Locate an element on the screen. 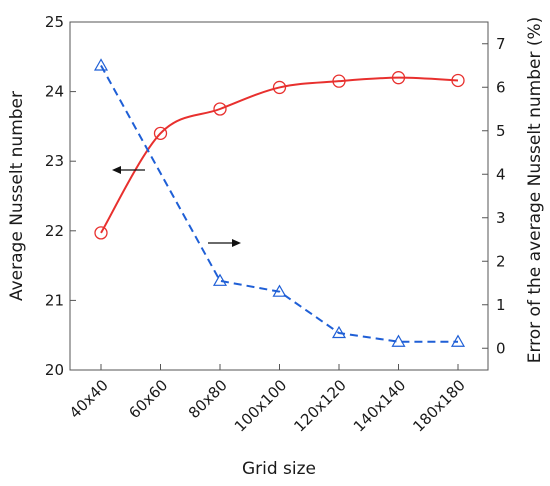 Image resolution: width=550 pixels, height=486 pixels. right-tick-label: 3 is located at coordinates (501, 218).